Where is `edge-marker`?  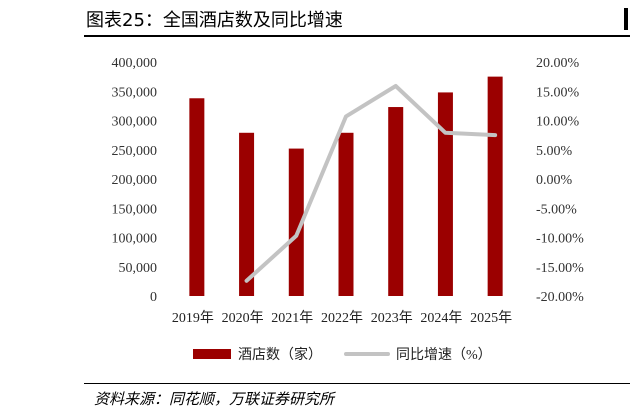
edge-marker is located at coordinates (626, 19).